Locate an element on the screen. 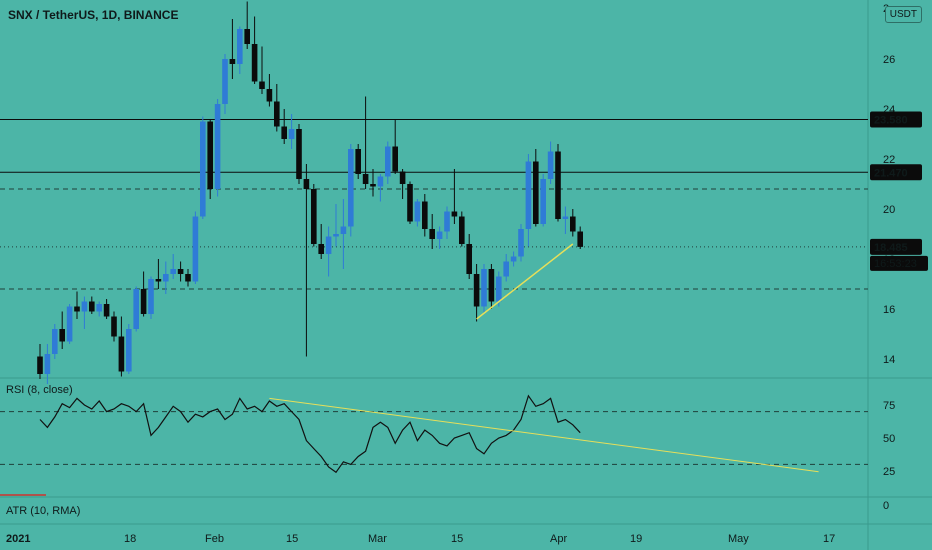  chart-title: SNX / TetherUS, 1D, BINANCE is located at coordinates (93, 15).